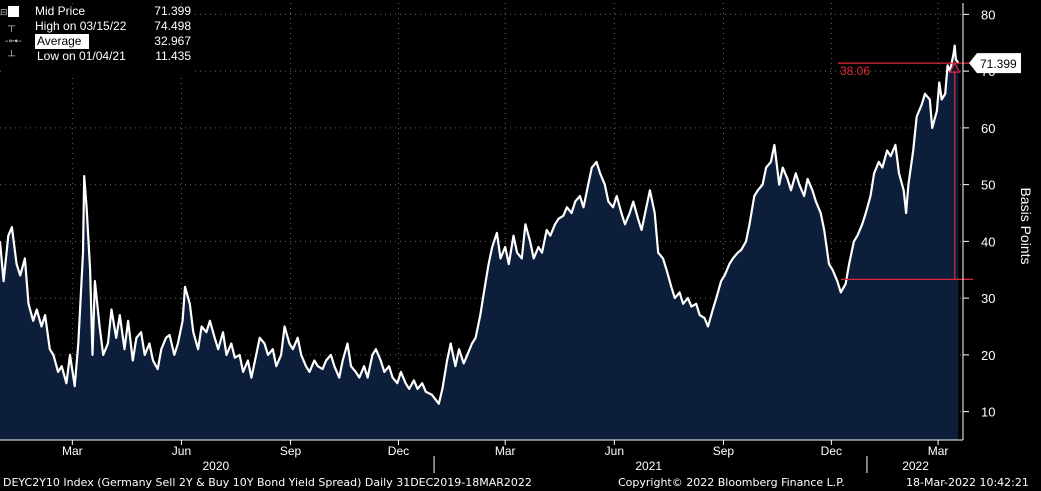  What do you see at coordinates (915, 466) in the screenshot?
I see `year-label: 2022` at bounding box center [915, 466].